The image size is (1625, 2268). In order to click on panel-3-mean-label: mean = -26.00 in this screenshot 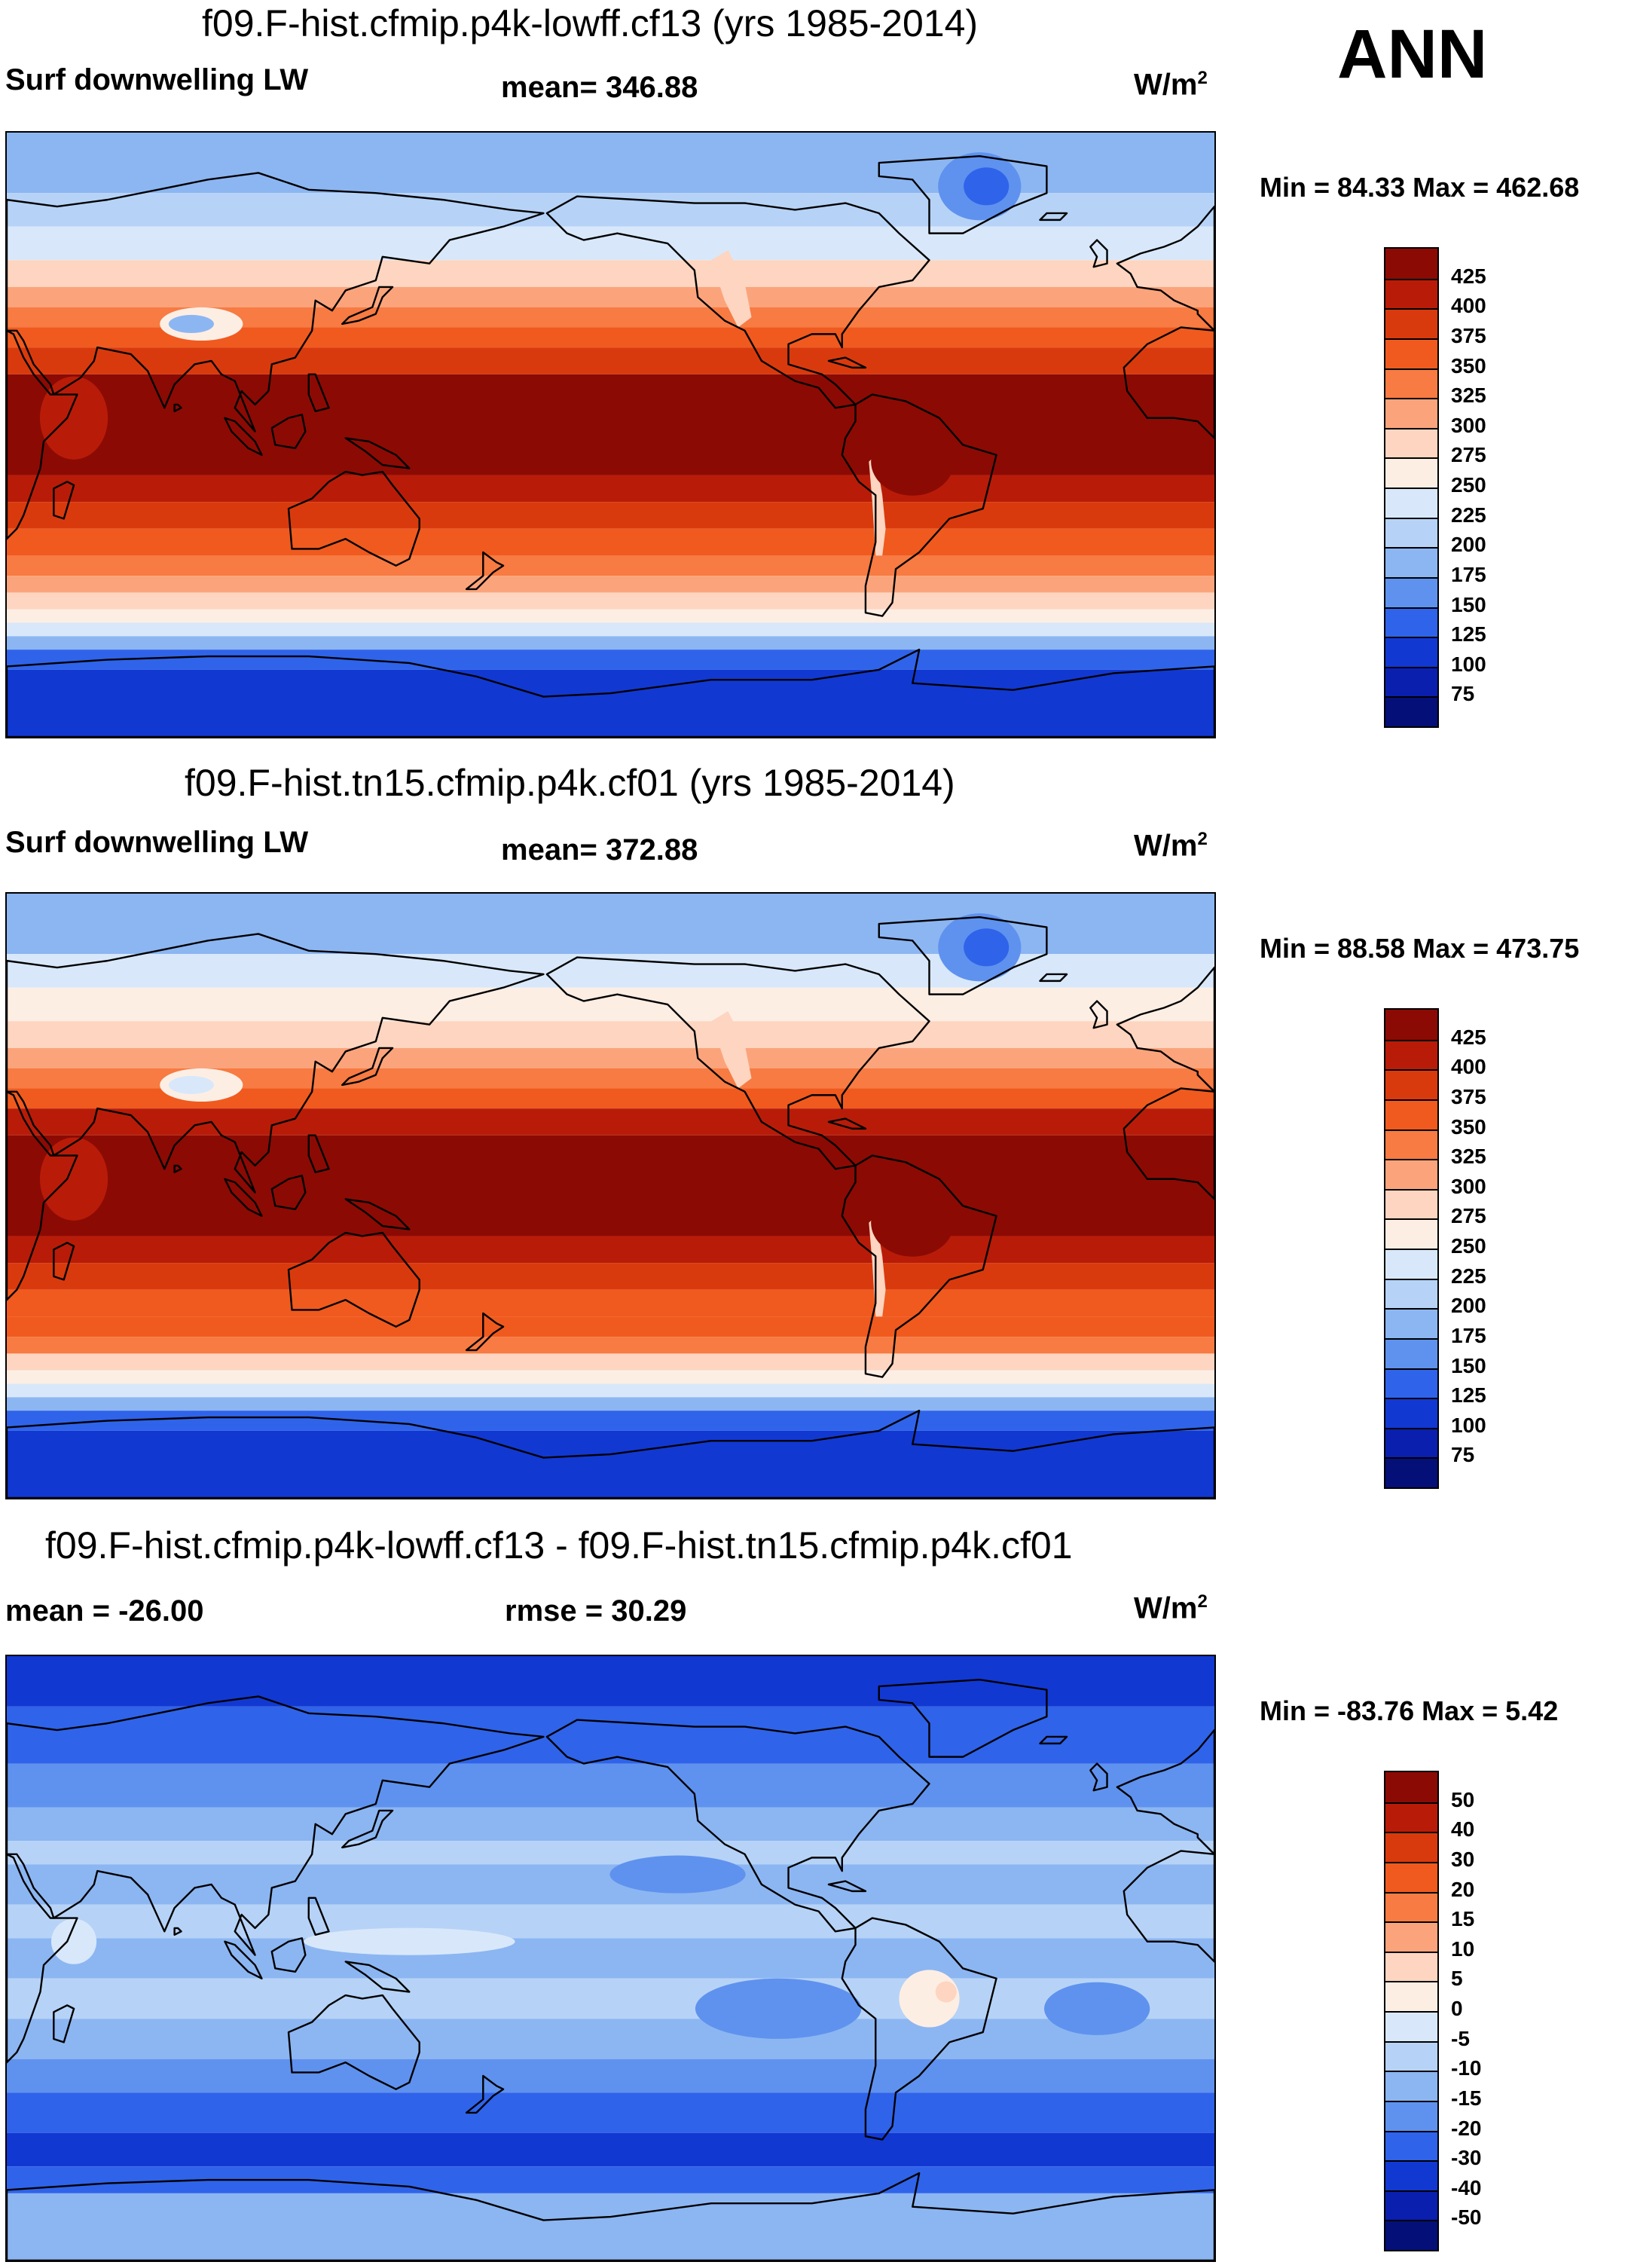, I will do `click(104, 1611)`.